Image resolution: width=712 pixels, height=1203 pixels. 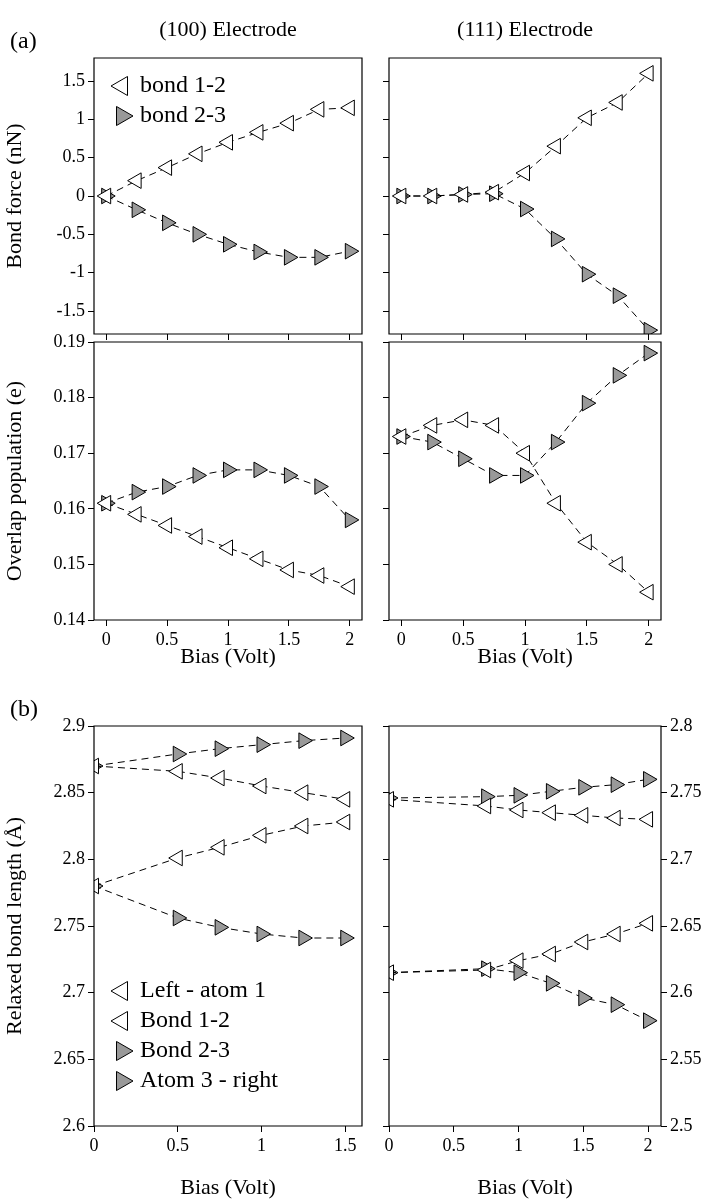 What do you see at coordinates (185, 1049) in the screenshot?
I see `legend-label: Bond 2-3` at bounding box center [185, 1049].